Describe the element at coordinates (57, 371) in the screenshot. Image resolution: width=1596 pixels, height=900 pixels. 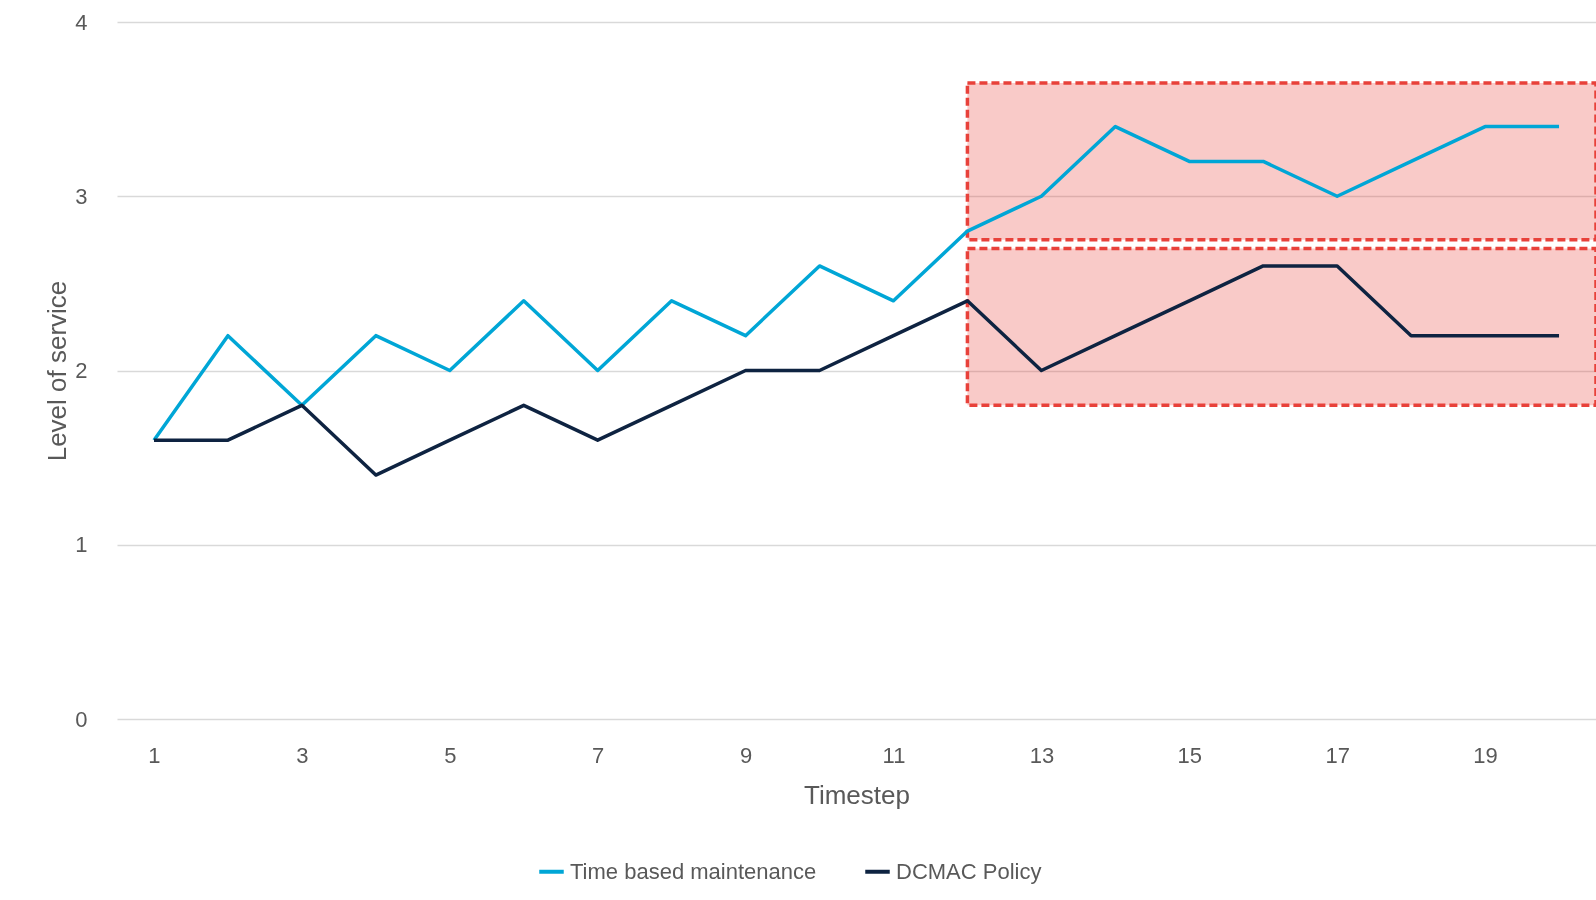
I see `y-axis-title: Level of service` at that location.